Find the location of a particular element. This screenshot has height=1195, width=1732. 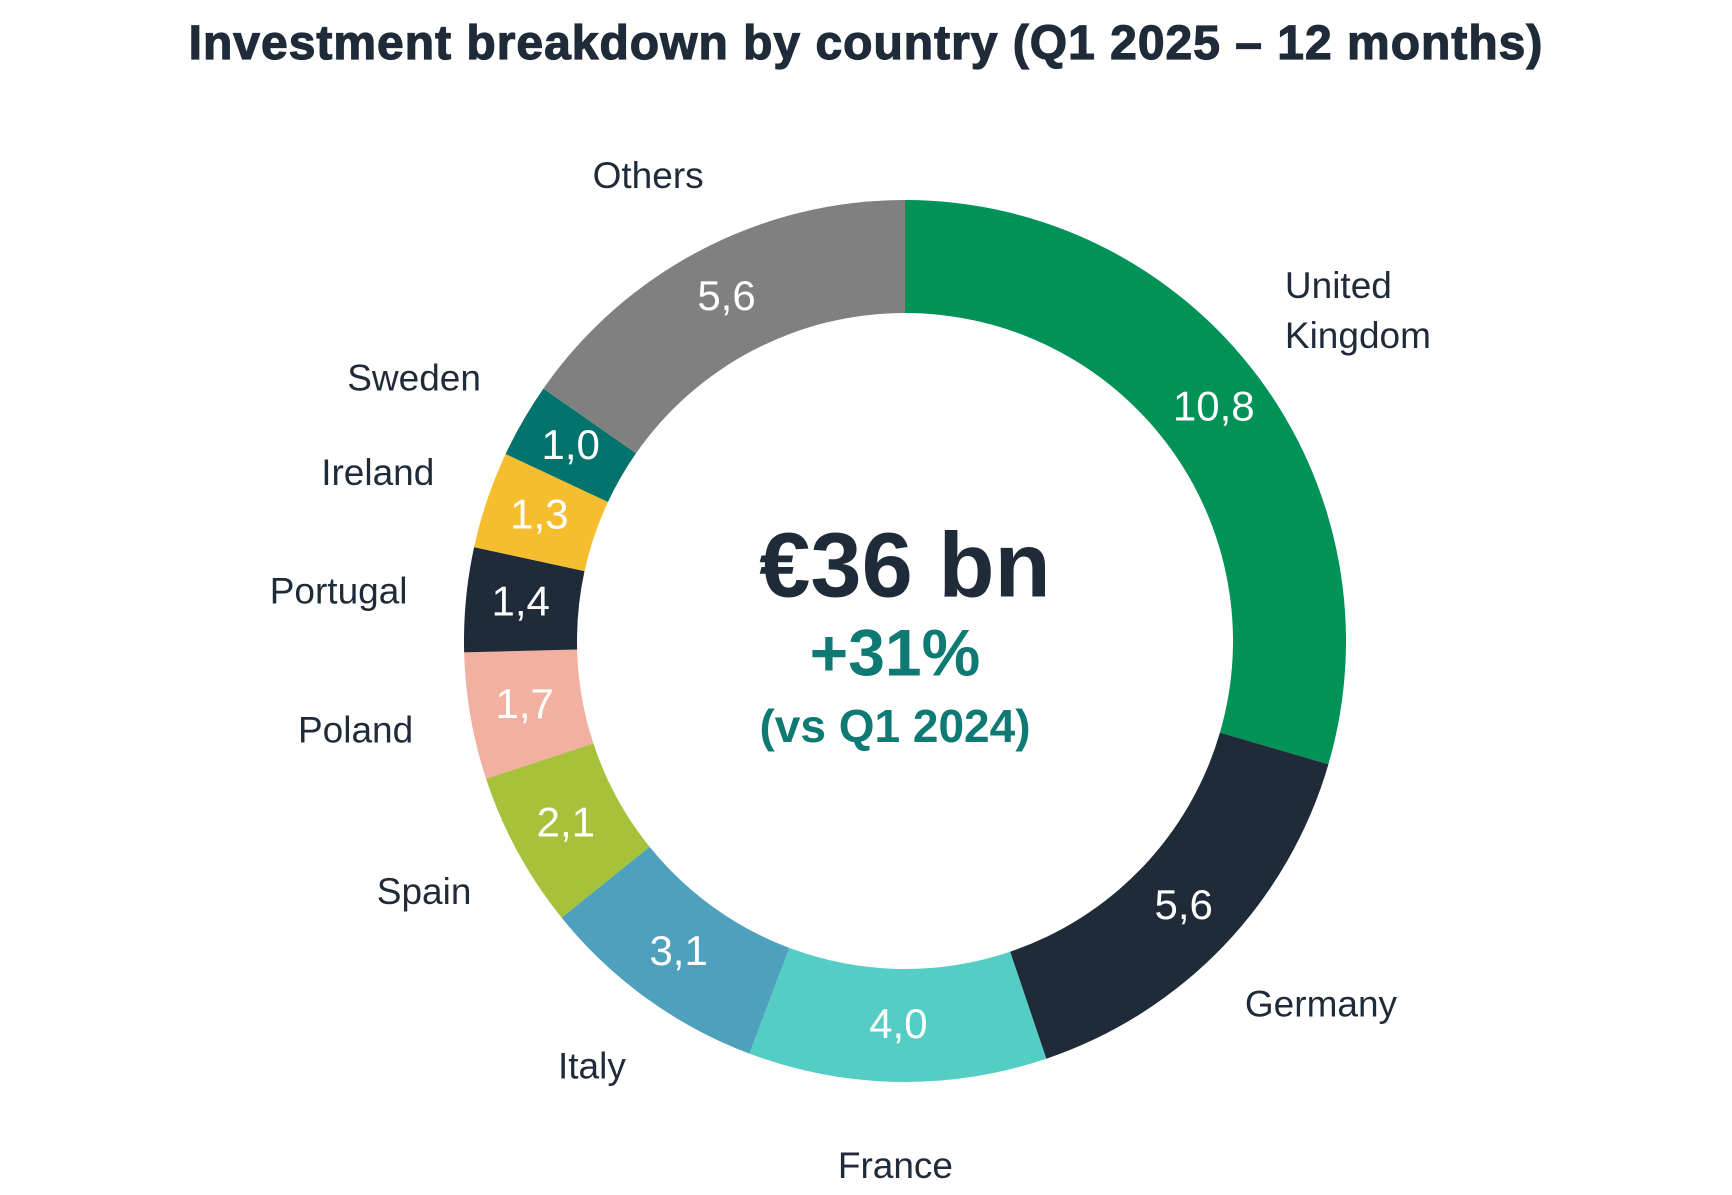

value-label: 1,3 is located at coordinates (539, 513).